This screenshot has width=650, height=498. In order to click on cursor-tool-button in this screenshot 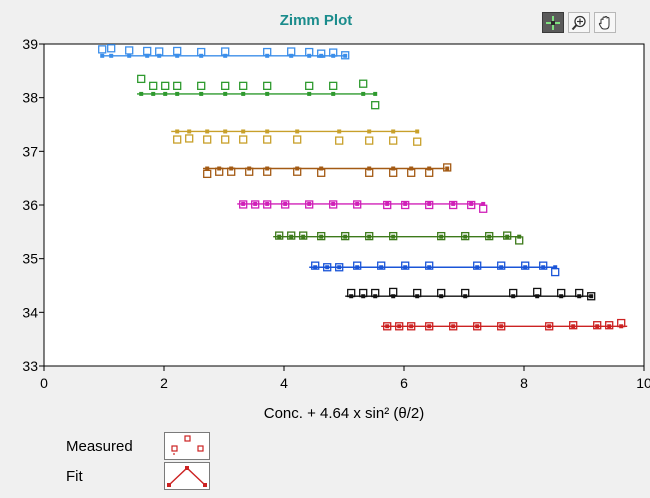, I will do `click(553, 22)`.